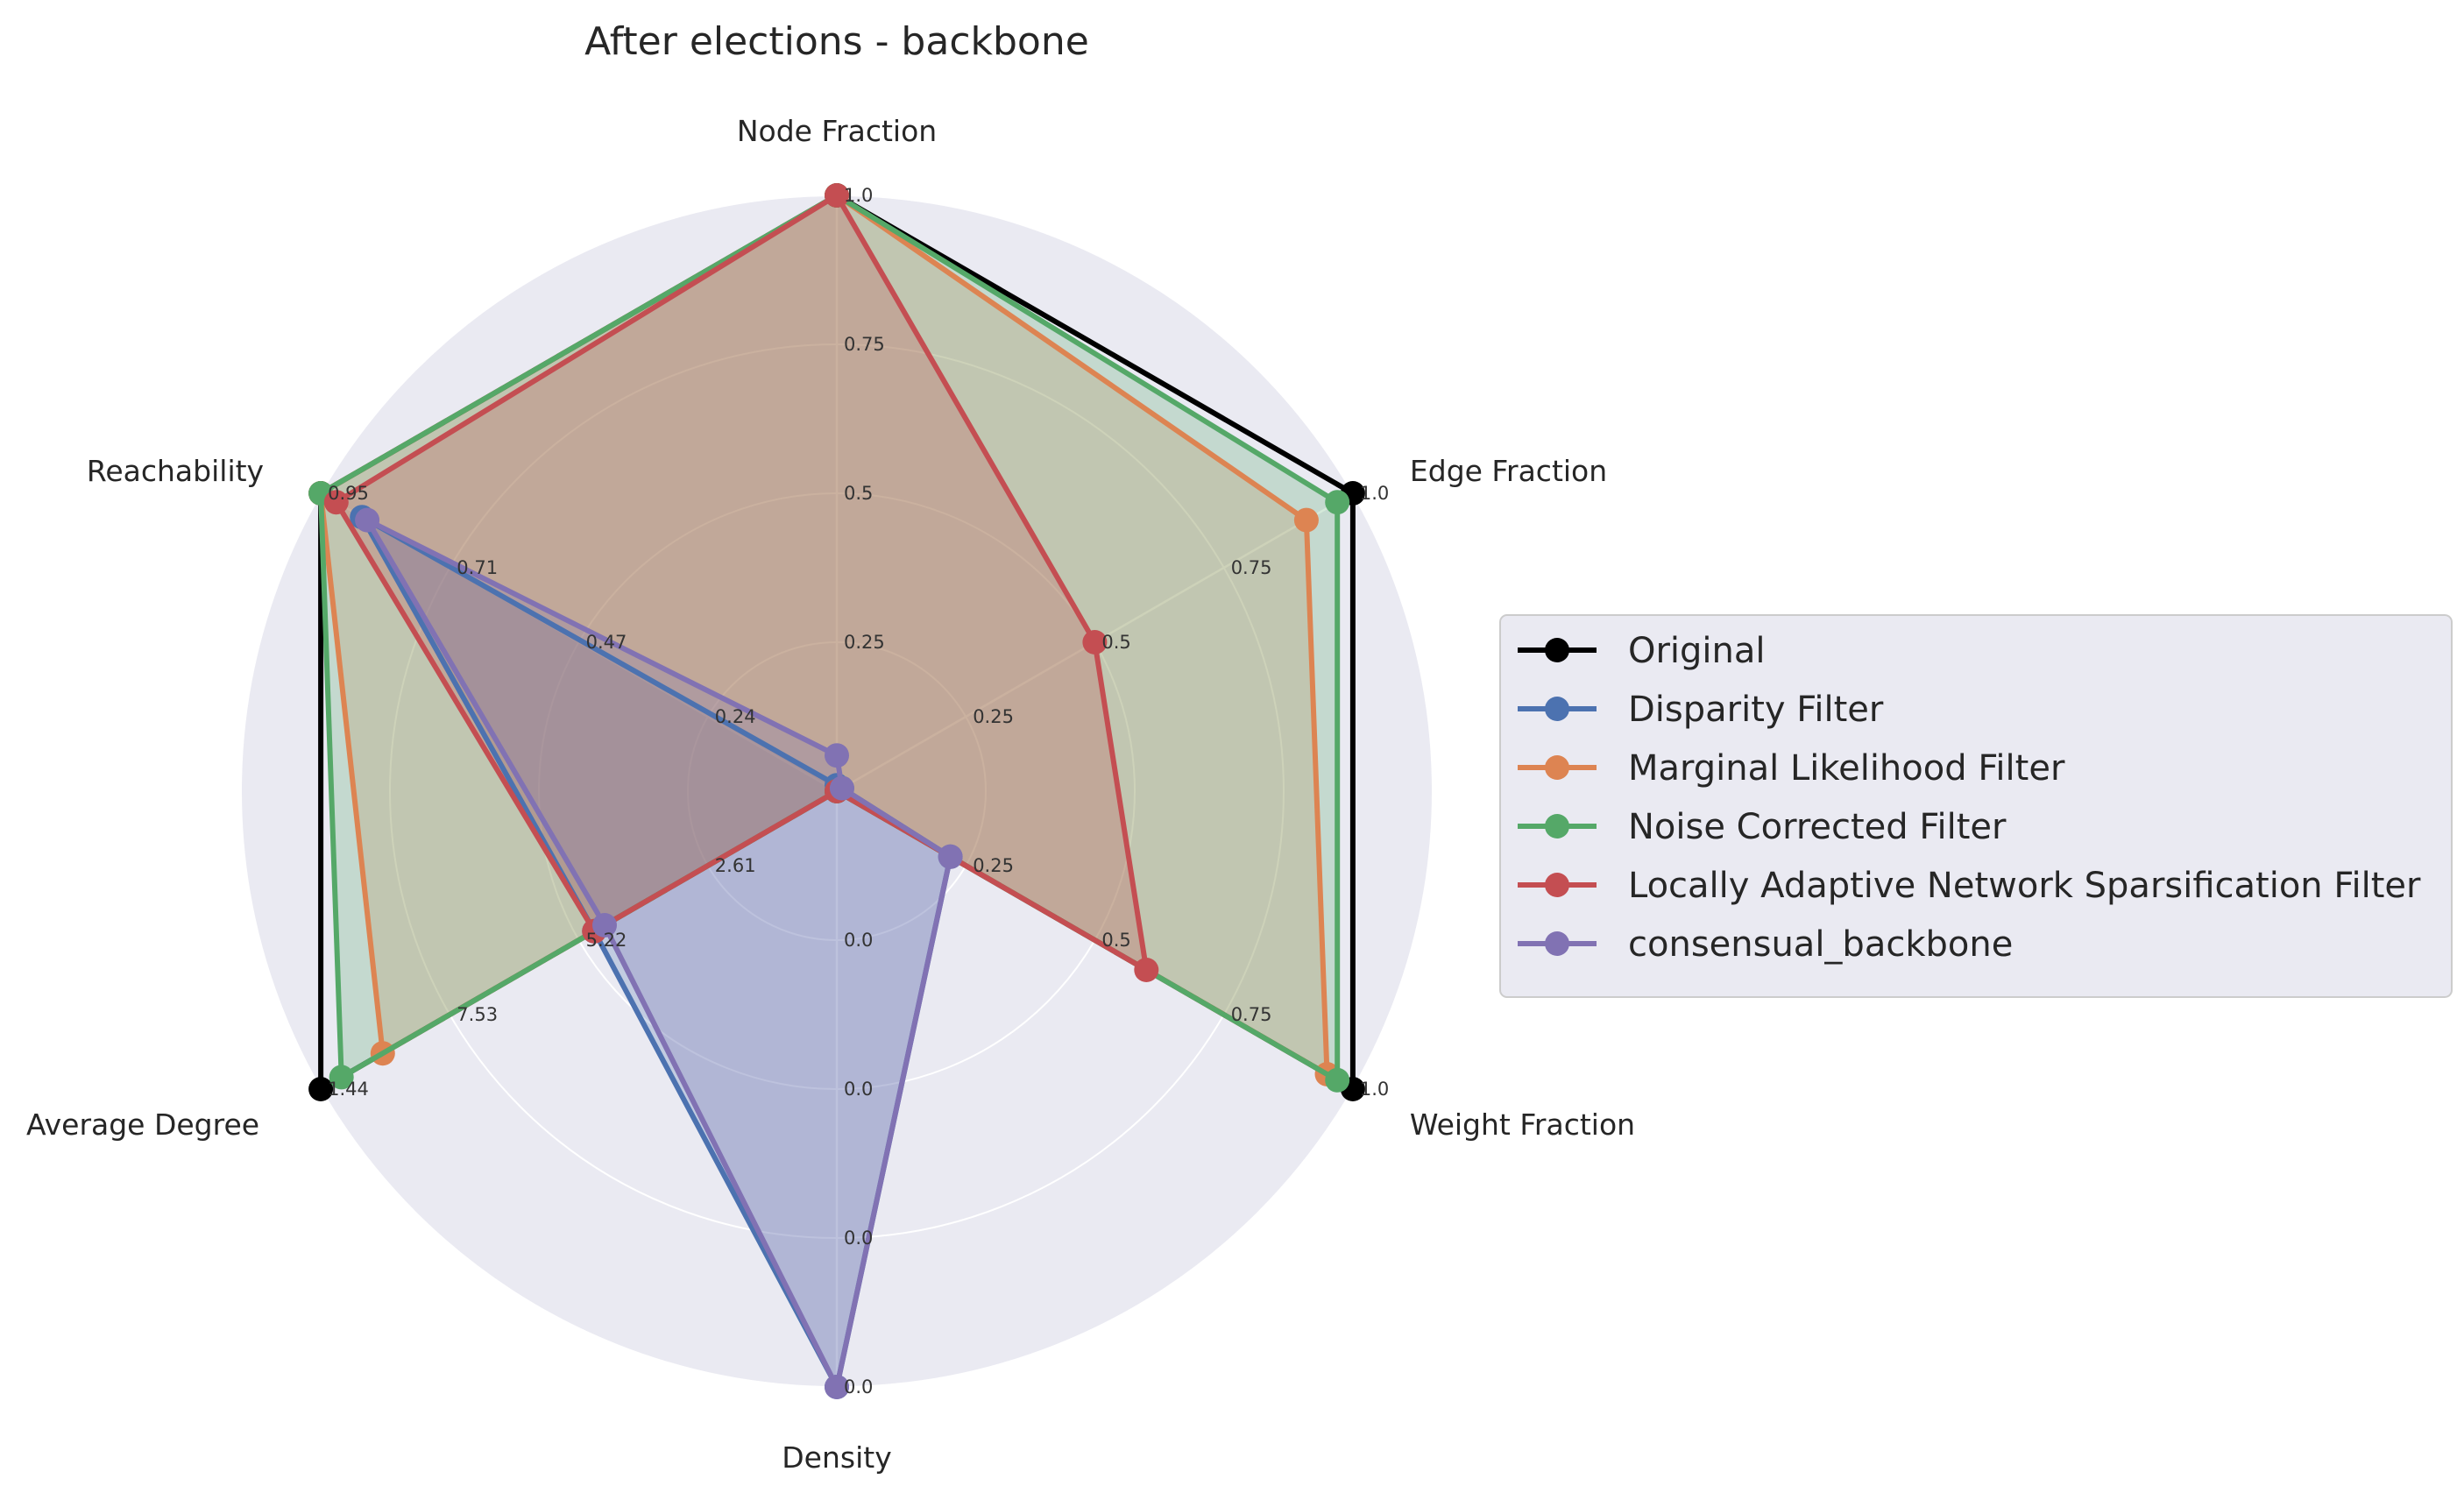  Describe the element at coordinates (836, 1457) in the screenshot. I see `axis-label-density: Density` at that location.